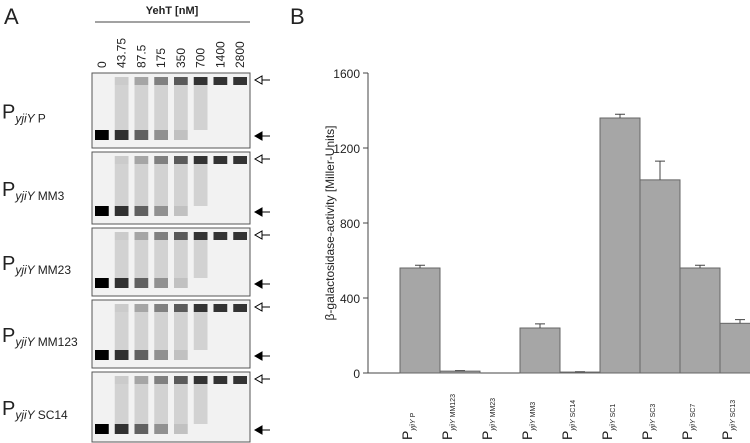  What do you see at coordinates (528, 421) in the screenshot?
I see `x-tick-label: PyjiYMM3` at bounding box center [528, 421].